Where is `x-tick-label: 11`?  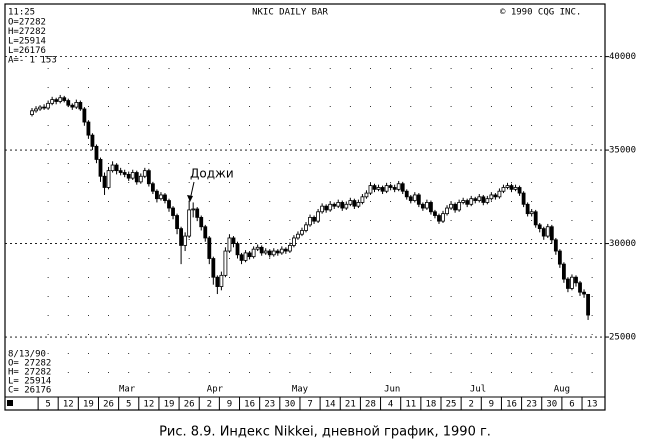 x-tick-label: 11 is located at coordinates (410, 405).